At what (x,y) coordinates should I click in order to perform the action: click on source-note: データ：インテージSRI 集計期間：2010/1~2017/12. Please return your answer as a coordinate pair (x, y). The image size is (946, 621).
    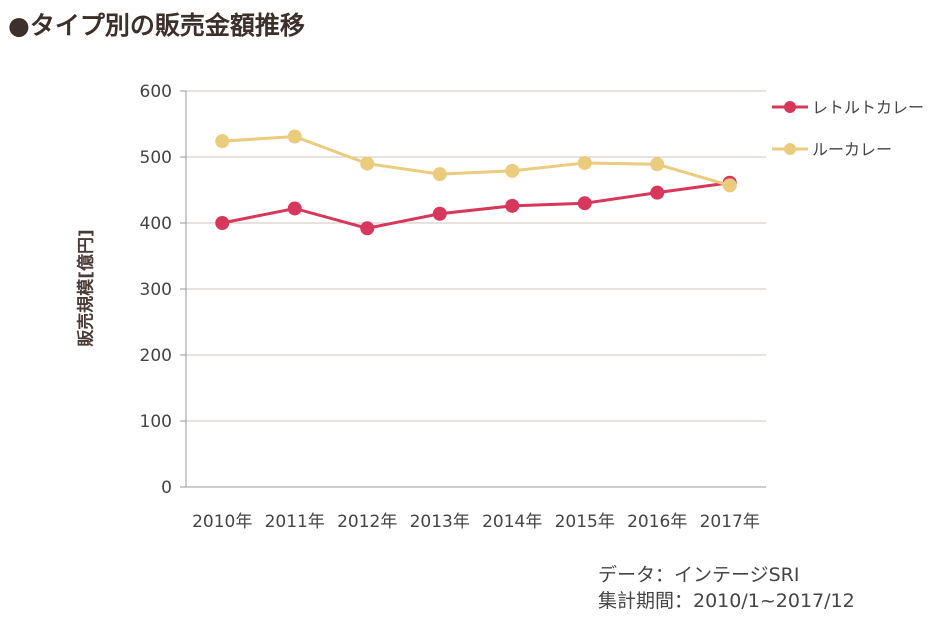
    Looking at the image, I should click on (726, 588).